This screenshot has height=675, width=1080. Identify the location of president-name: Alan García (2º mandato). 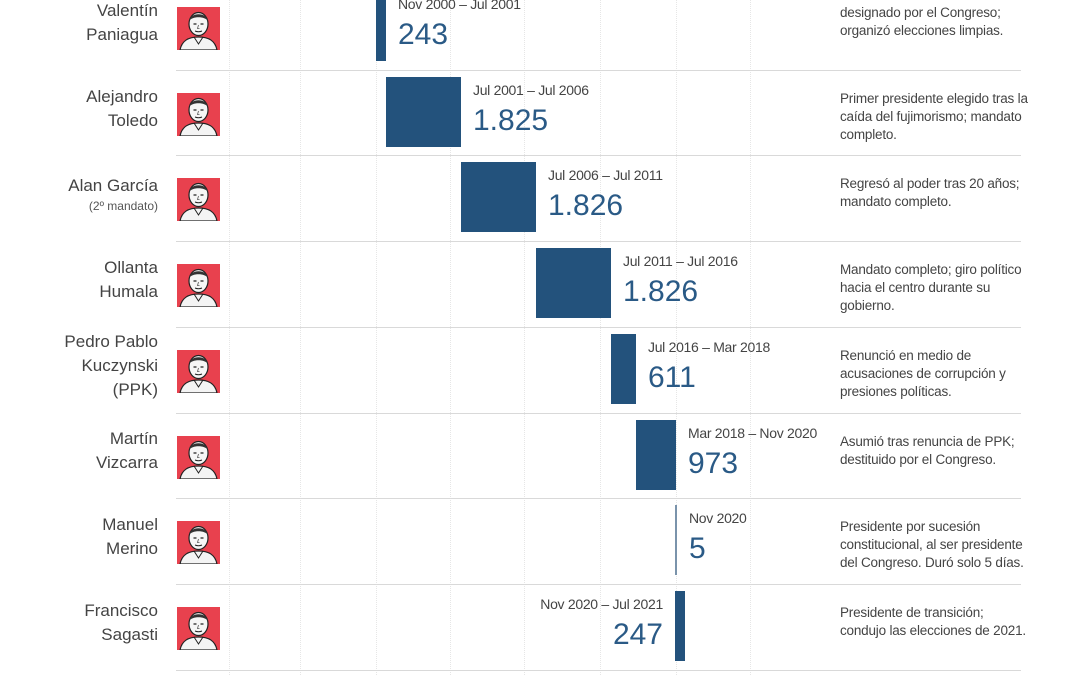
(83, 194).